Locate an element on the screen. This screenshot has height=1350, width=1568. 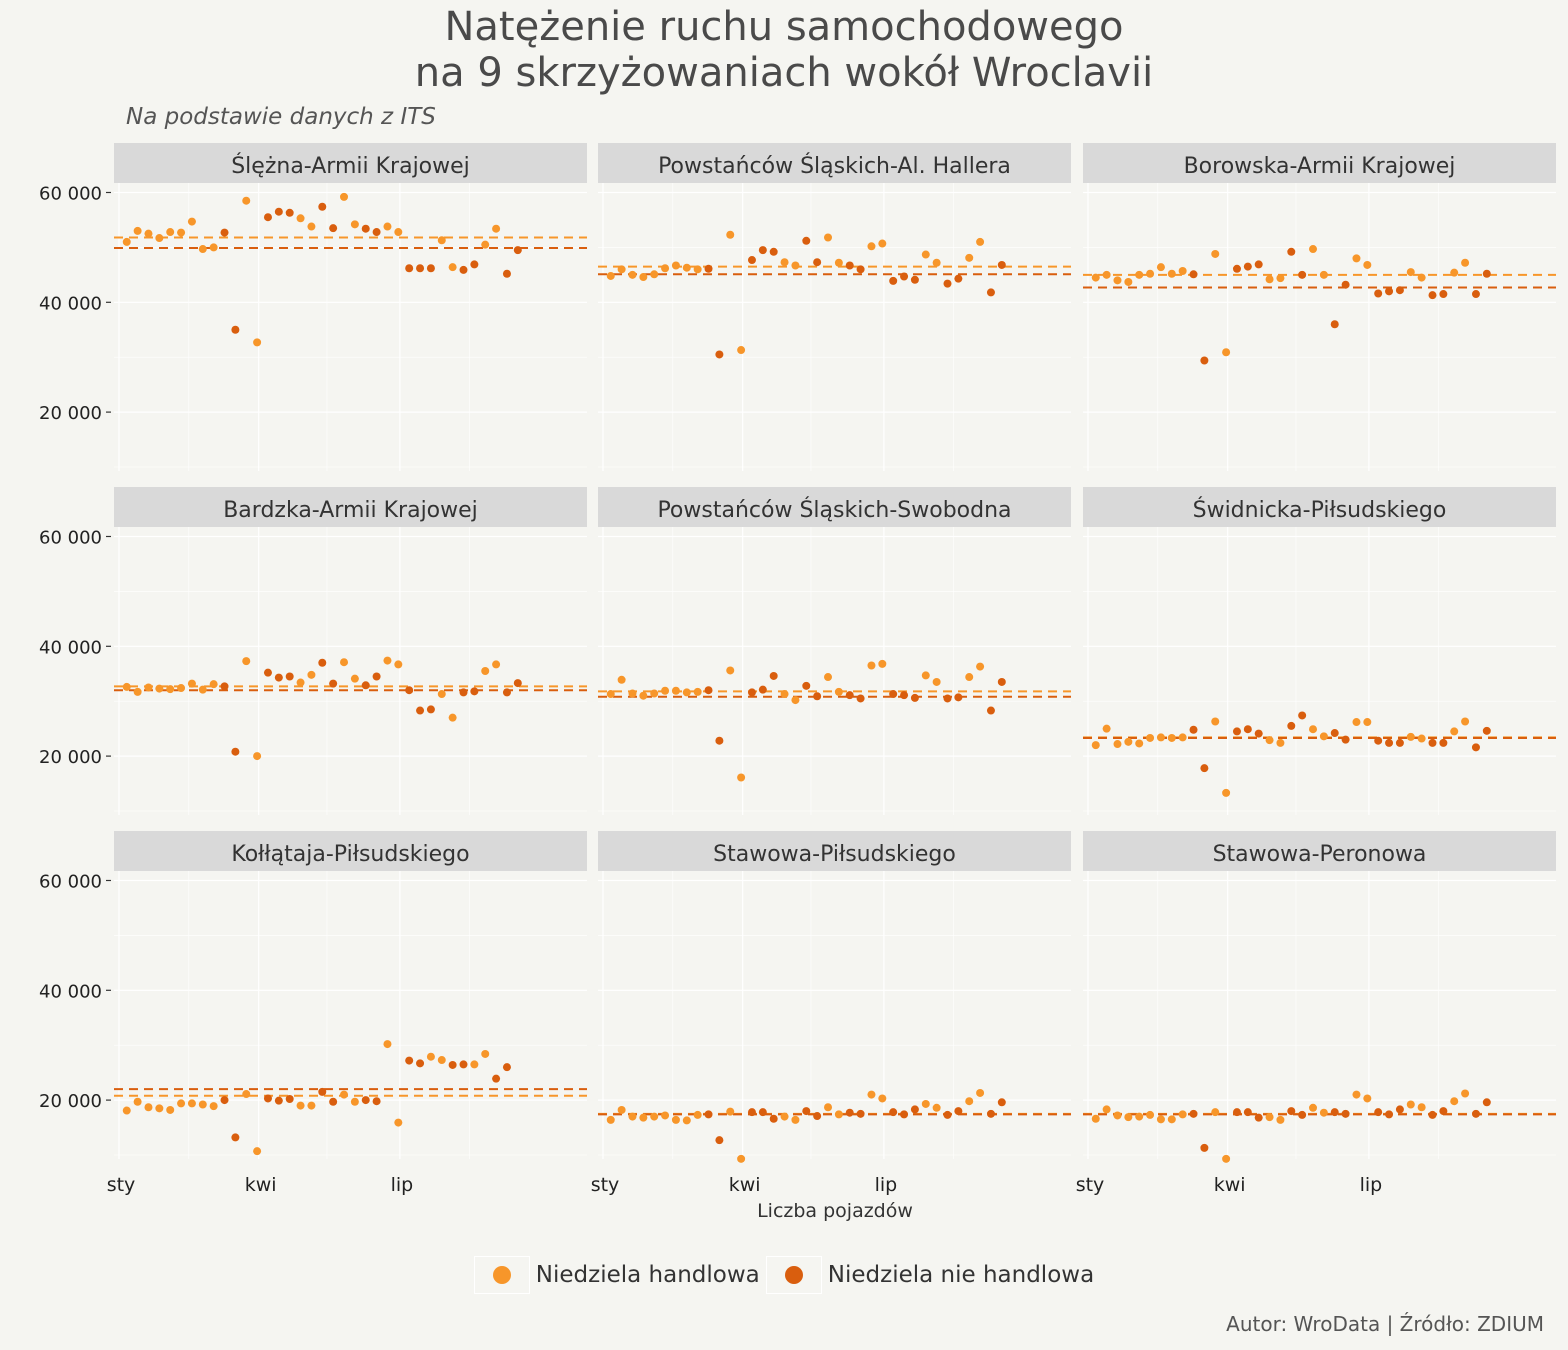
legend-label-handlowa: Niedziela handlowa is located at coordinates (647, 1275).